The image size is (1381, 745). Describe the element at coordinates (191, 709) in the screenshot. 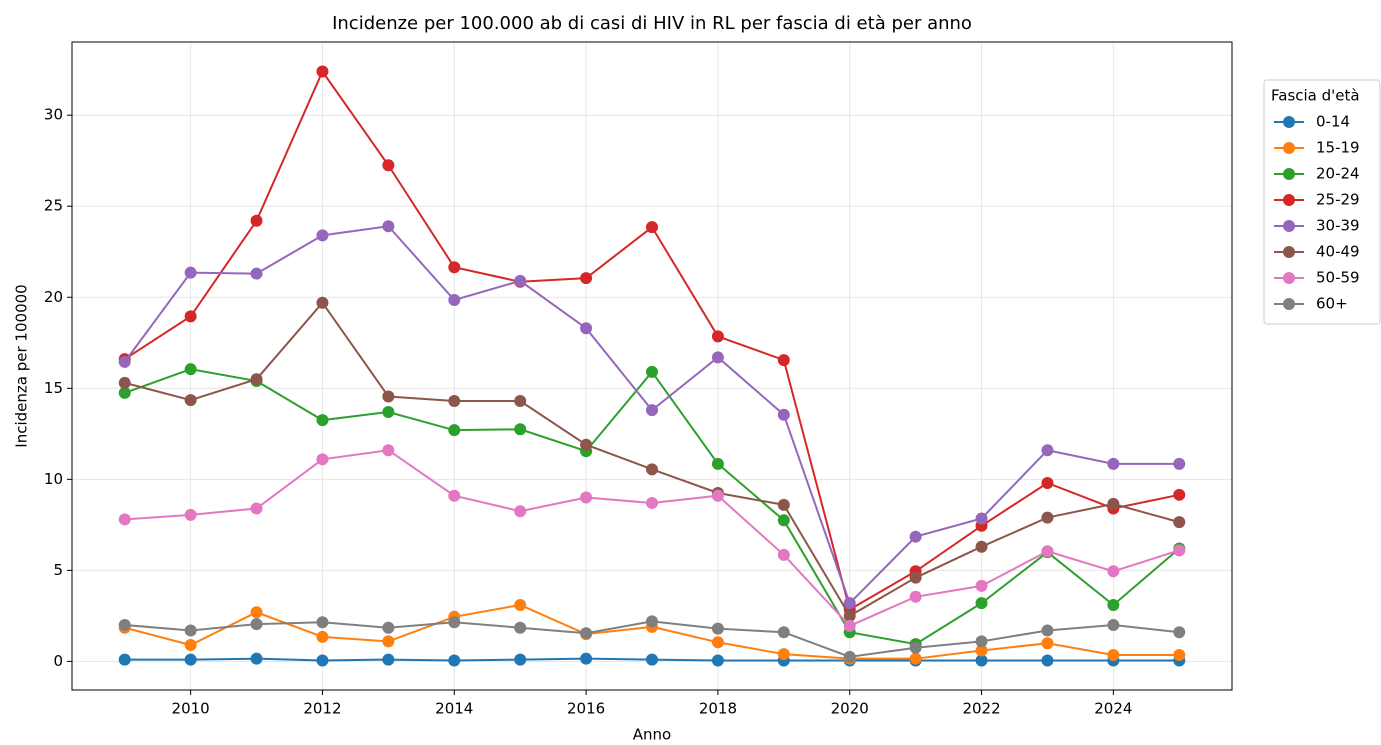

I see `x-tick-label: 2010` at that location.